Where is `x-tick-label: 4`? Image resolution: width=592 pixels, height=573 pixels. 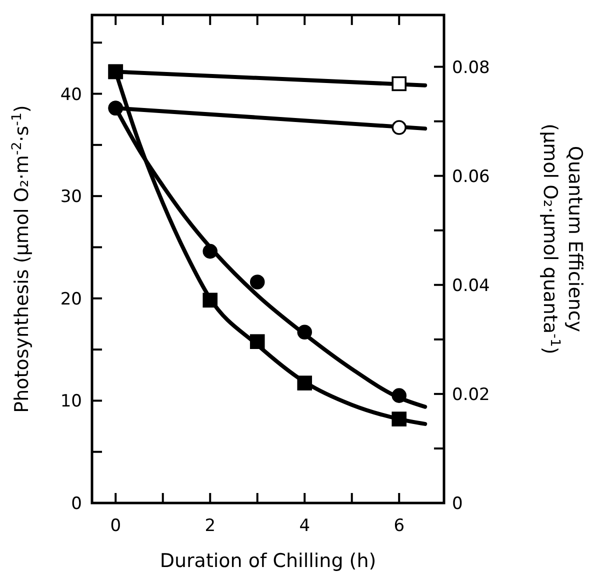 x-tick-label: 4 is located at coordinates (304, 526).